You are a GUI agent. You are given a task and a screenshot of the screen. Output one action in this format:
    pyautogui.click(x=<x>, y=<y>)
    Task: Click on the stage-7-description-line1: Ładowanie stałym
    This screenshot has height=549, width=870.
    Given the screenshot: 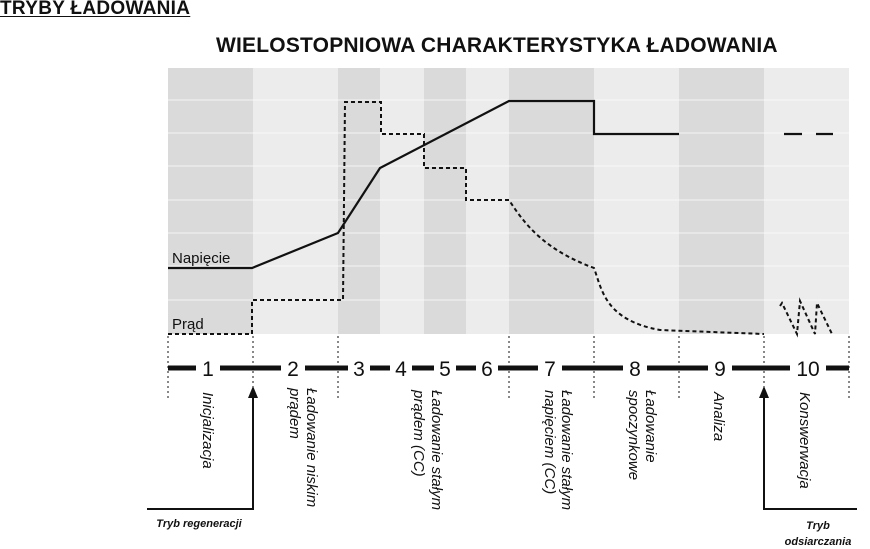 What is the action you would take?
    pyautogui.click(x=566, y=450)
    